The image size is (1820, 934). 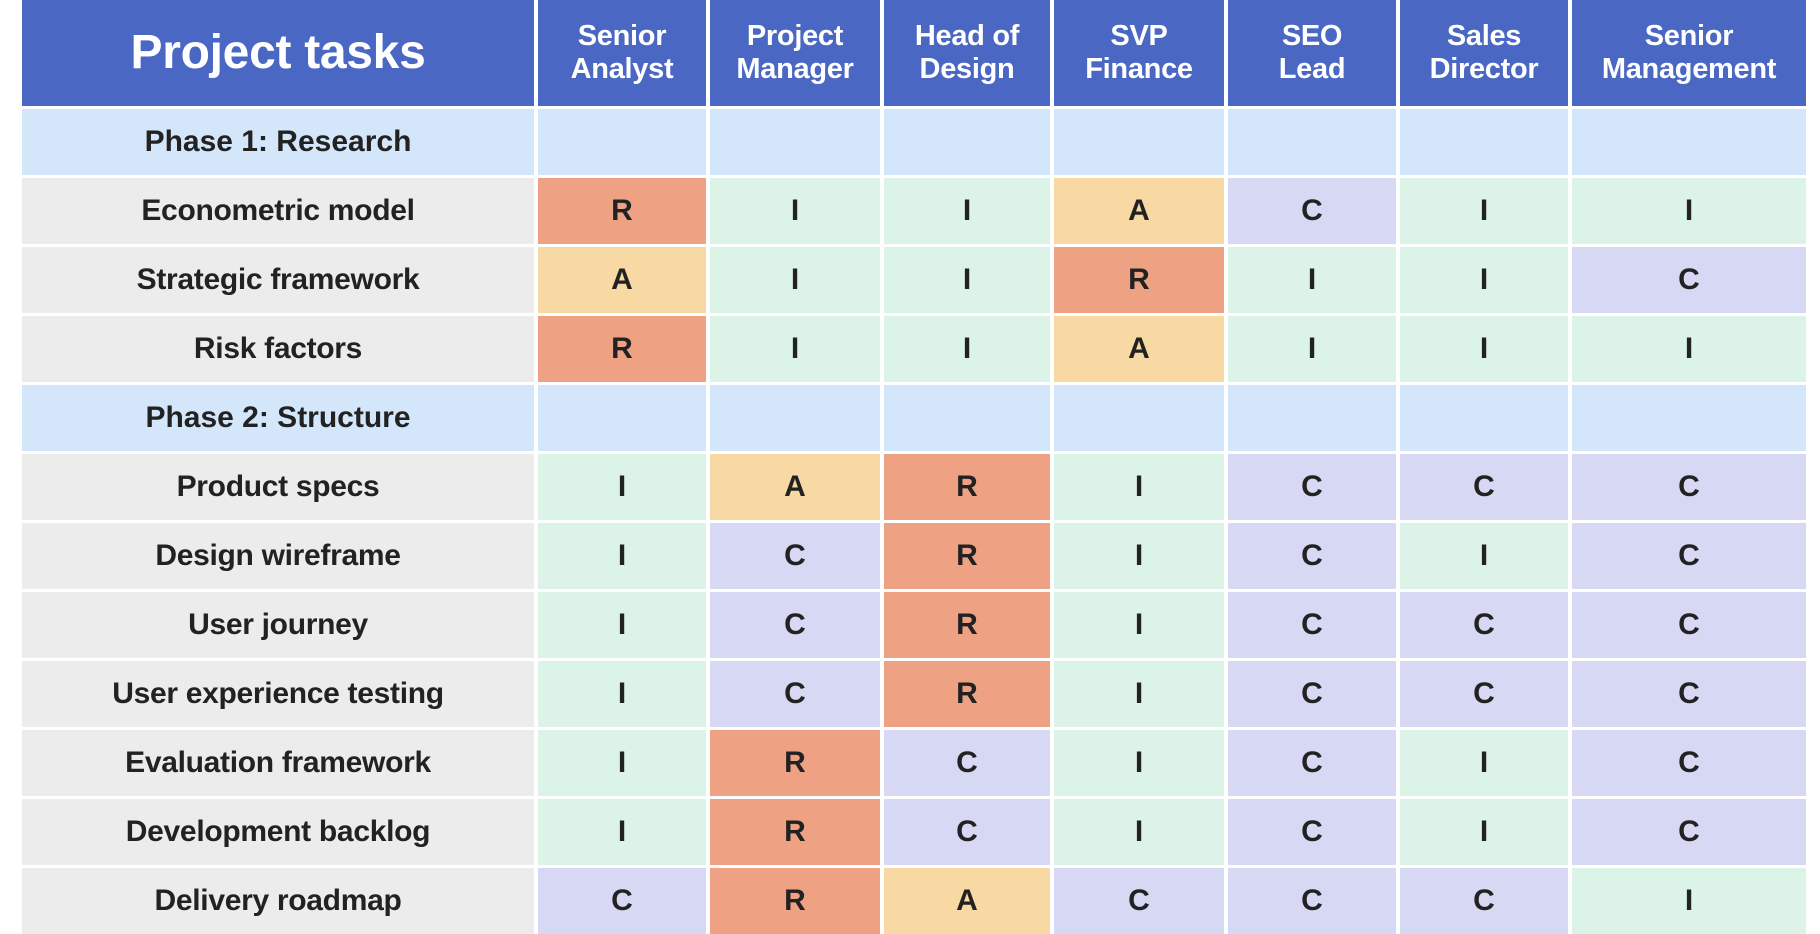 What do you see at coordinates (1312, 36) in the screenshot?
I see `role-header-line: SEO` at bounding box center [1312, 36].